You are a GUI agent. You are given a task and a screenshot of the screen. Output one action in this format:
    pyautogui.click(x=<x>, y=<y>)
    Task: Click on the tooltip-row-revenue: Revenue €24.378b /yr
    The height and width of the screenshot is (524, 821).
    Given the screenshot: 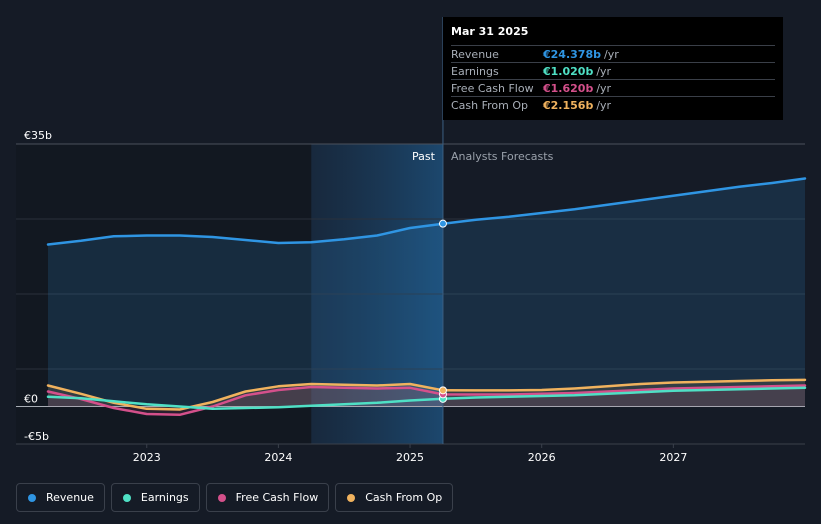 What is the action you would take?
    pyautogui.click(x=613, y=53)
    